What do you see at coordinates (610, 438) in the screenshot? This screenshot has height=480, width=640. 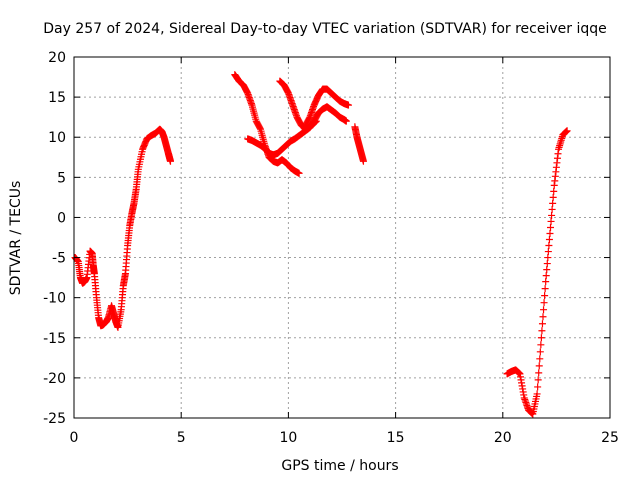 I see `x-tick-label: 25` at bounding box center [610, 438].